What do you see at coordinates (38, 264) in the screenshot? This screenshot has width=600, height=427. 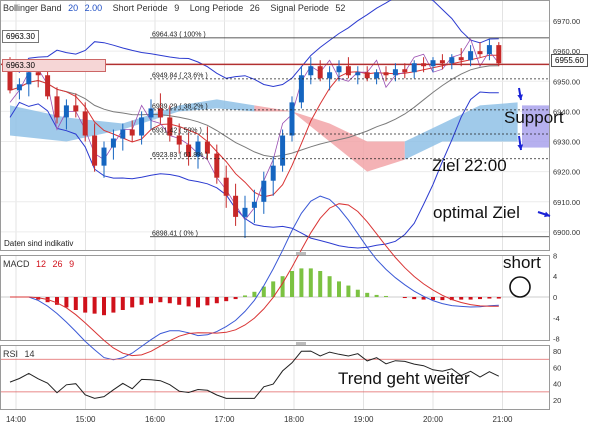 I see `svg-text: MACD 12 26 9` at bounding box center [38, 264].